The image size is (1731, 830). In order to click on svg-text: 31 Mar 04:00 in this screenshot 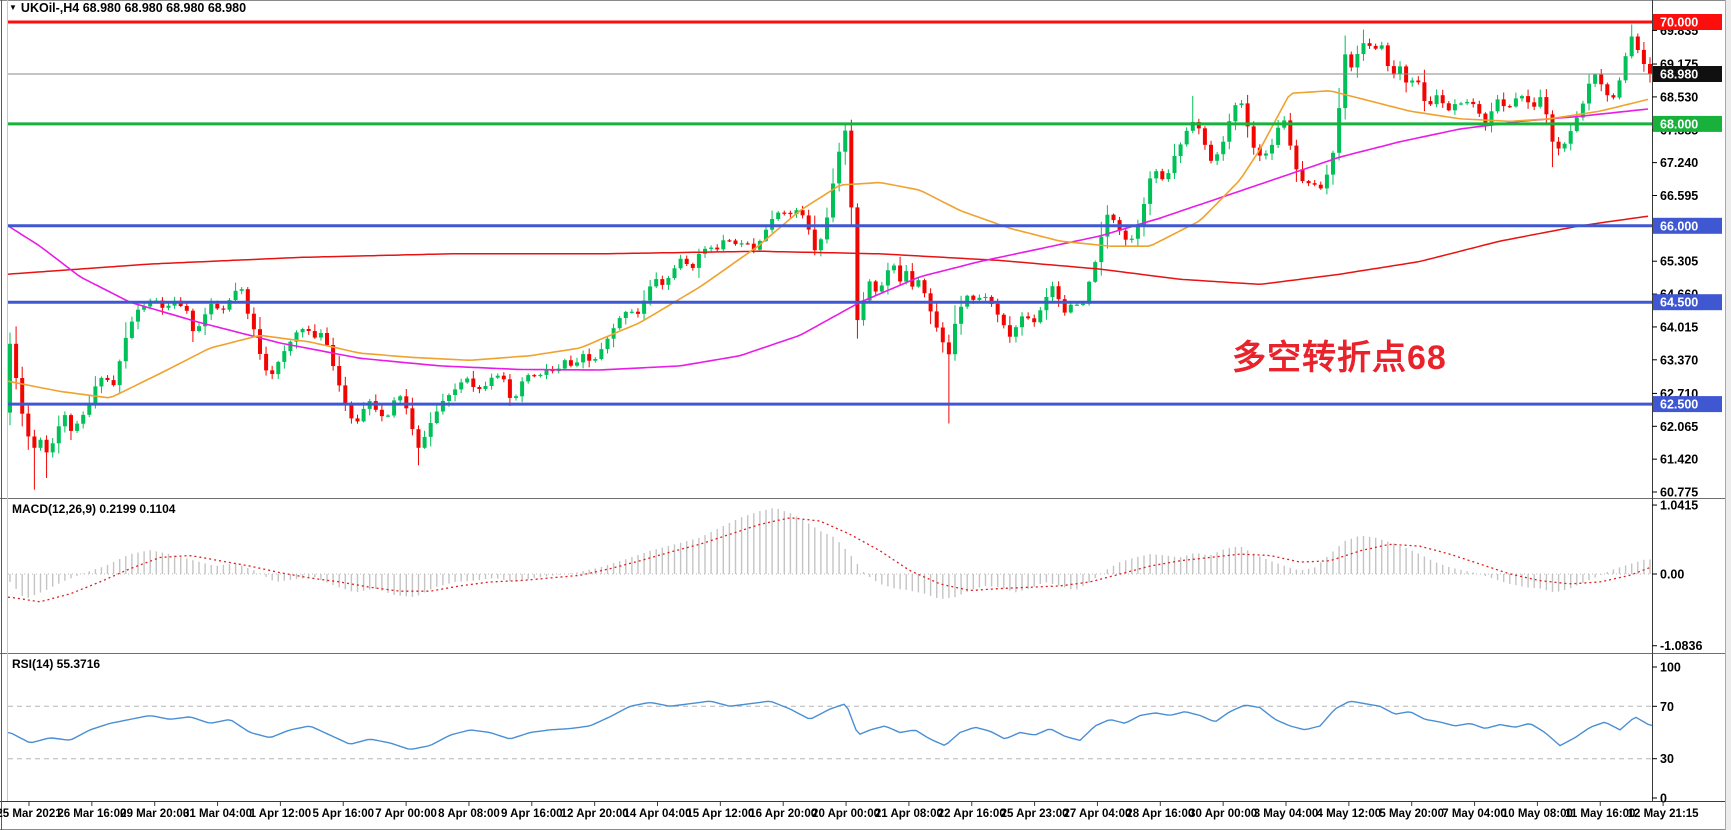, I will do `click(217, 814)`.